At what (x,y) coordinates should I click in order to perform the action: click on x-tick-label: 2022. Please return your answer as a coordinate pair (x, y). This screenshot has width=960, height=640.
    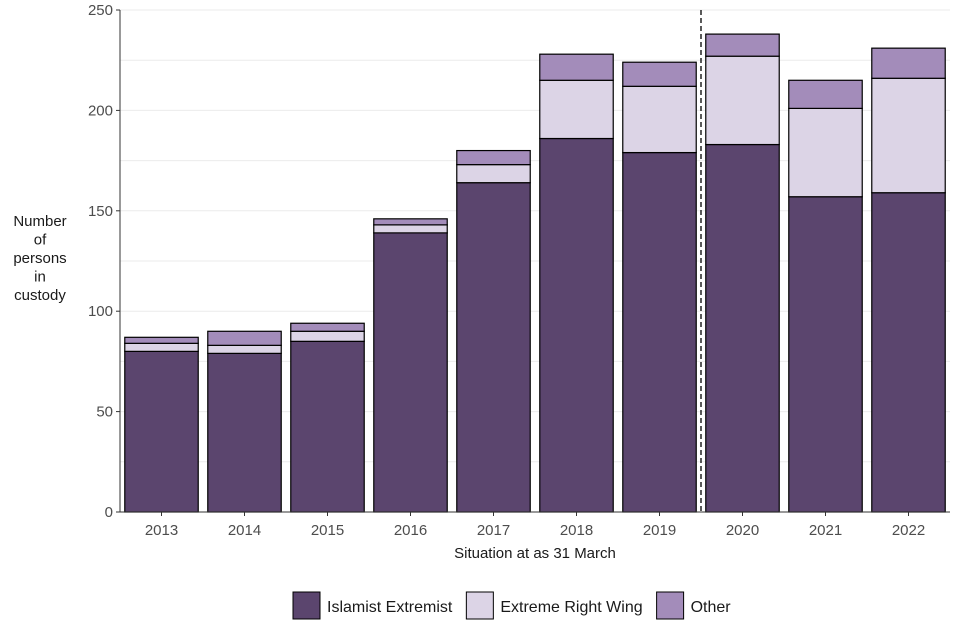
    Looking at the image, I should click on (908, 530).